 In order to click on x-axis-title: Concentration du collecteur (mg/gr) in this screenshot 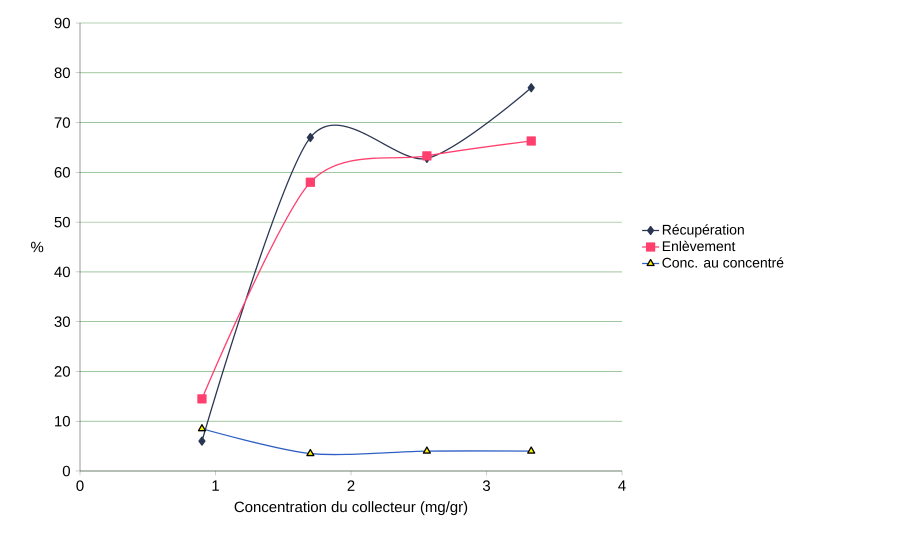, I will do `click(351, 508)`.